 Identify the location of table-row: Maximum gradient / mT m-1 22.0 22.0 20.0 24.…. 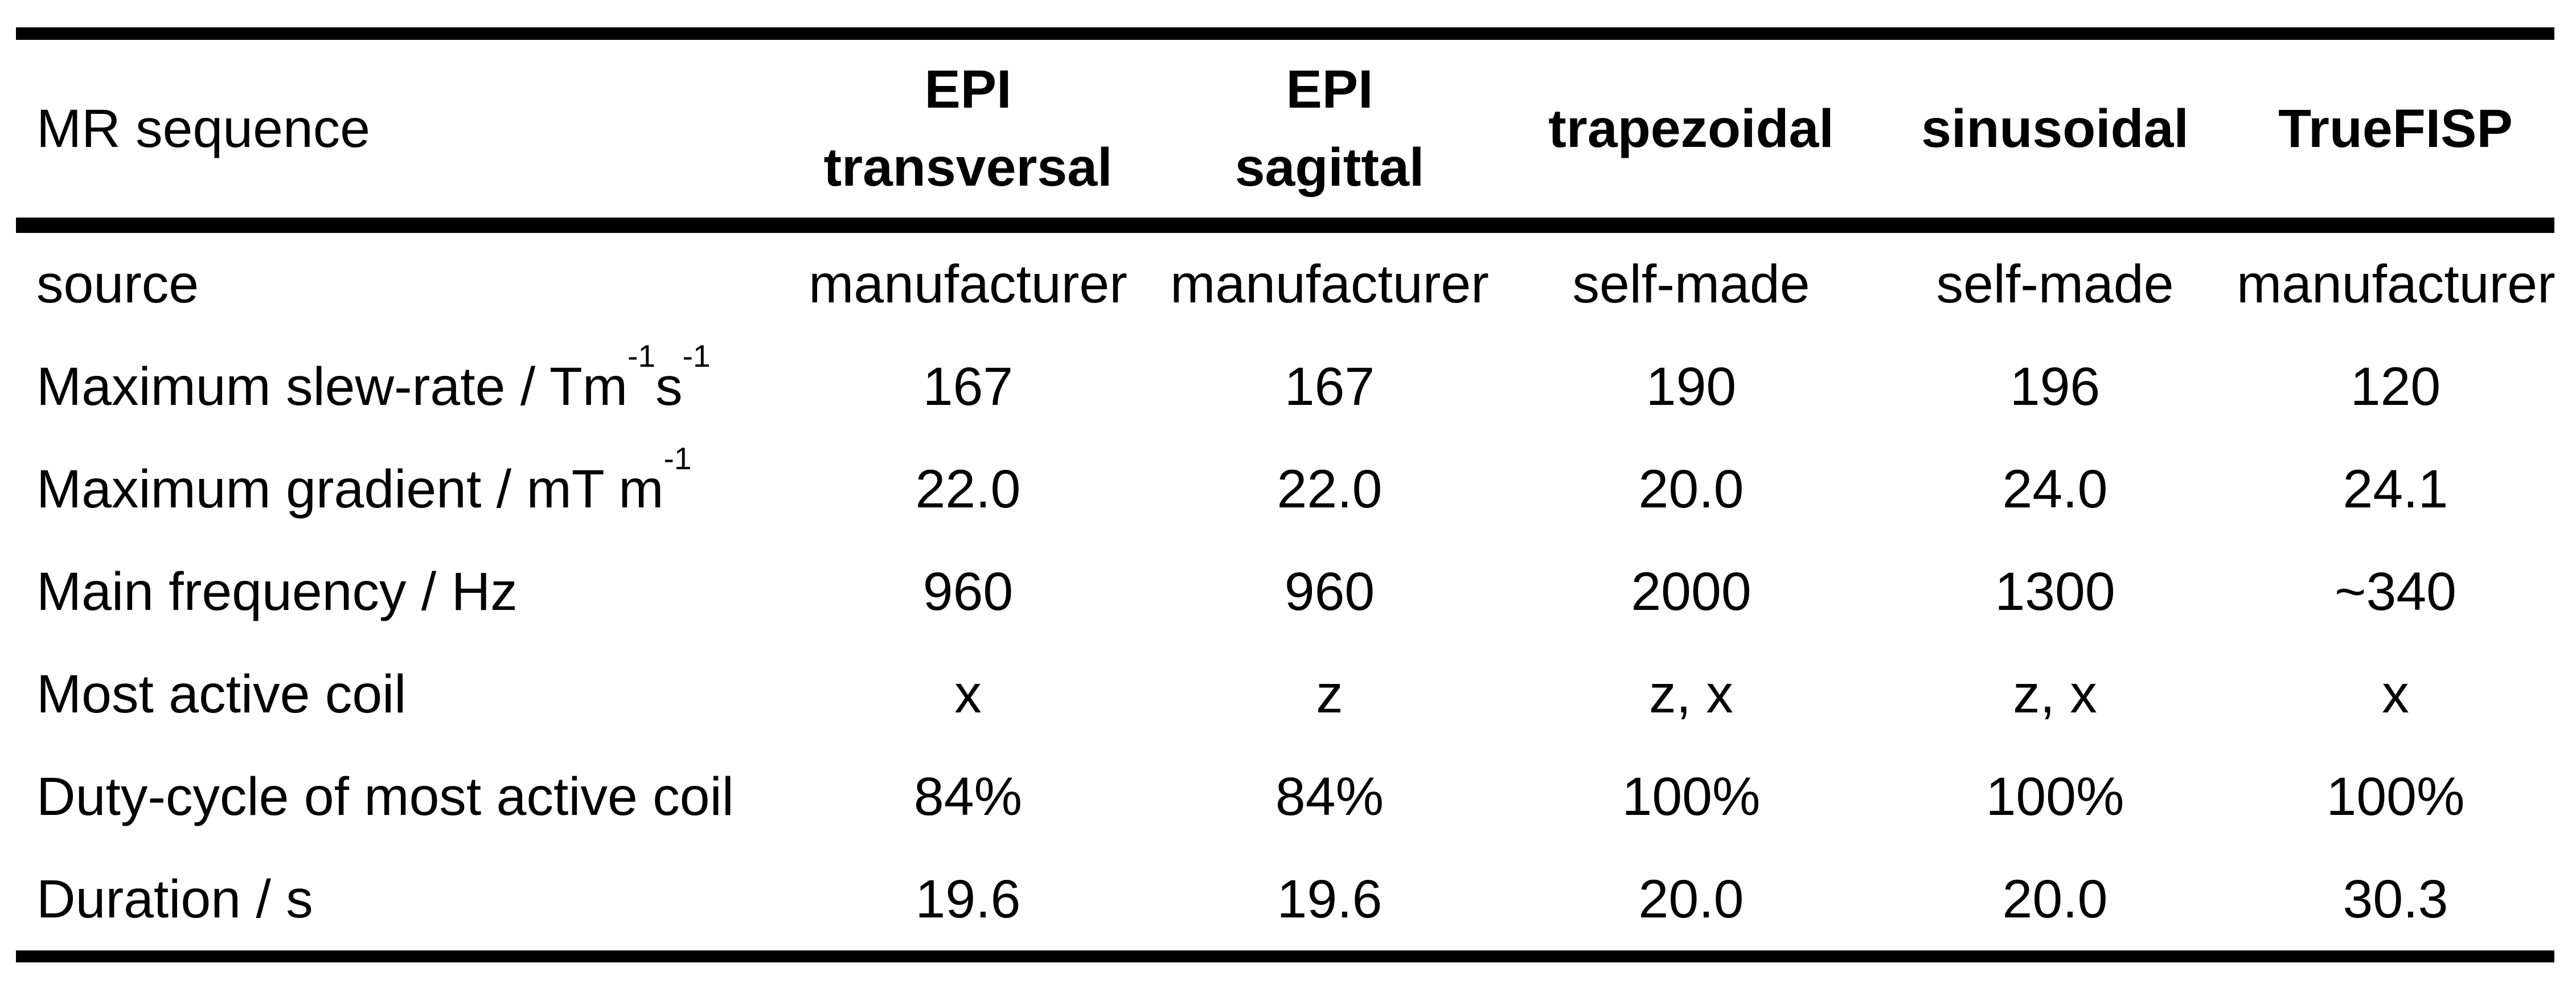
(1285, 489).